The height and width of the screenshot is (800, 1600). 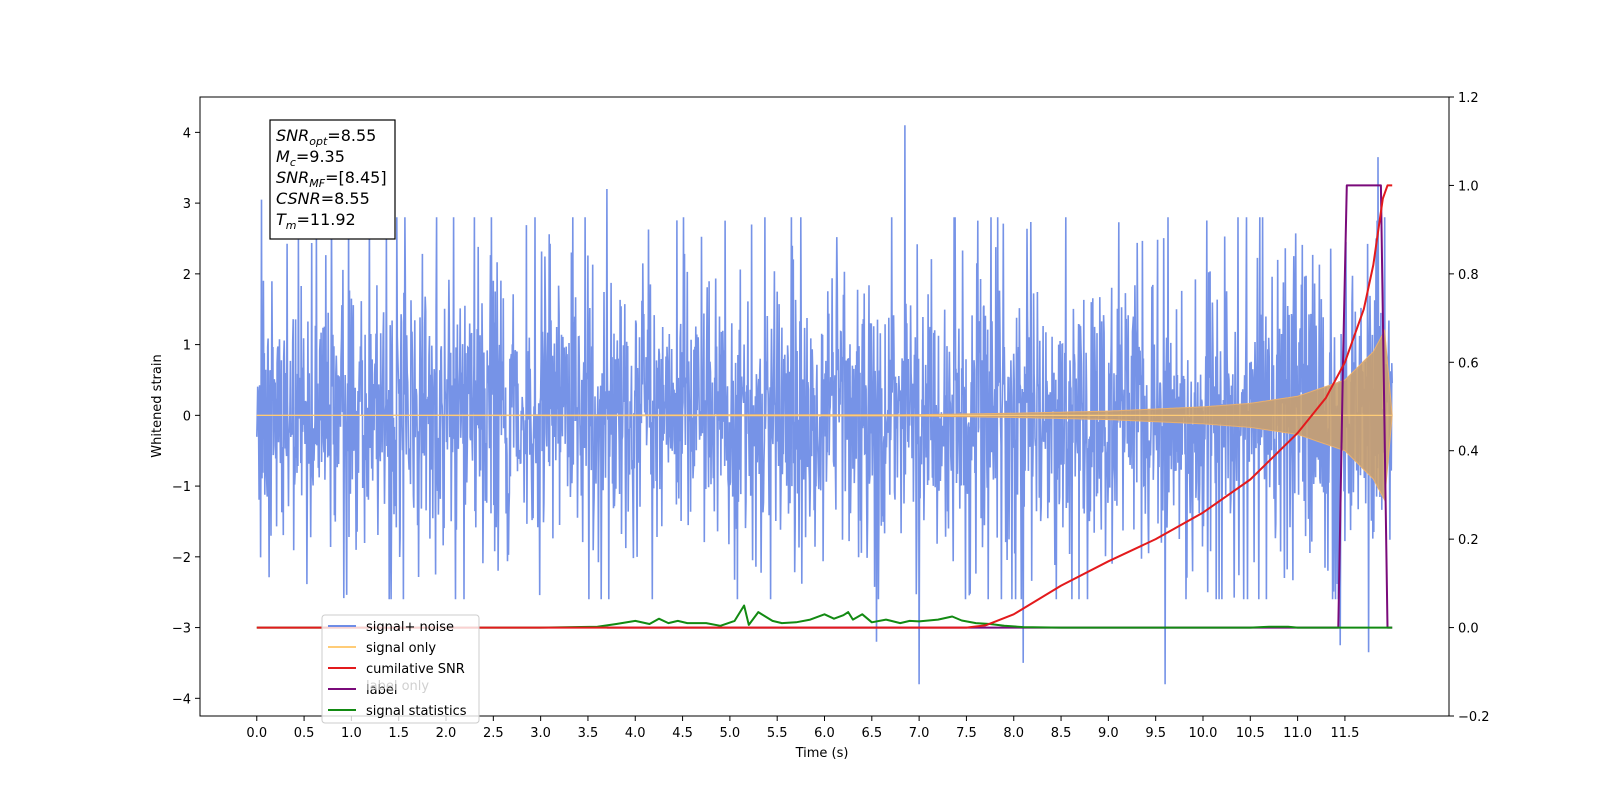 What do you see at coordinates (316, 221) in the screenshot?
I see `annotation-line: Tm=11.92` at bounding box center [316, 221].